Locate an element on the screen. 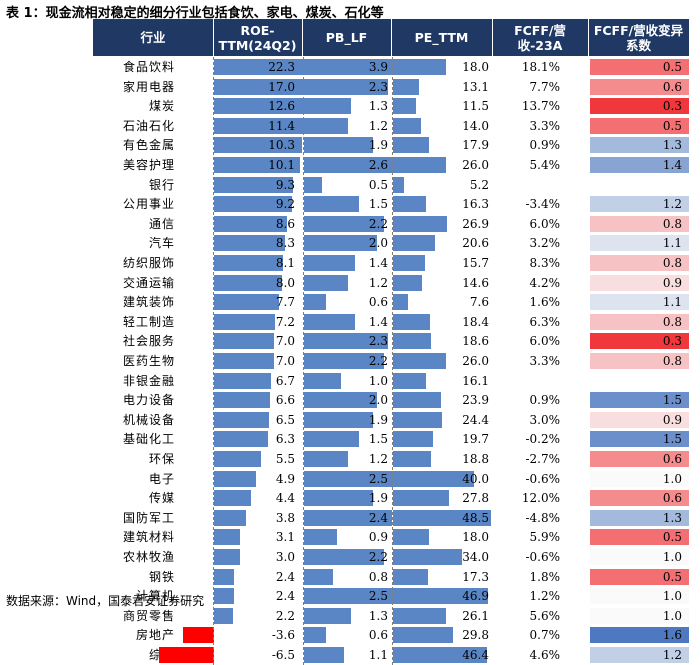  pe-value: 26.1 is located at coordinates (475, 615).